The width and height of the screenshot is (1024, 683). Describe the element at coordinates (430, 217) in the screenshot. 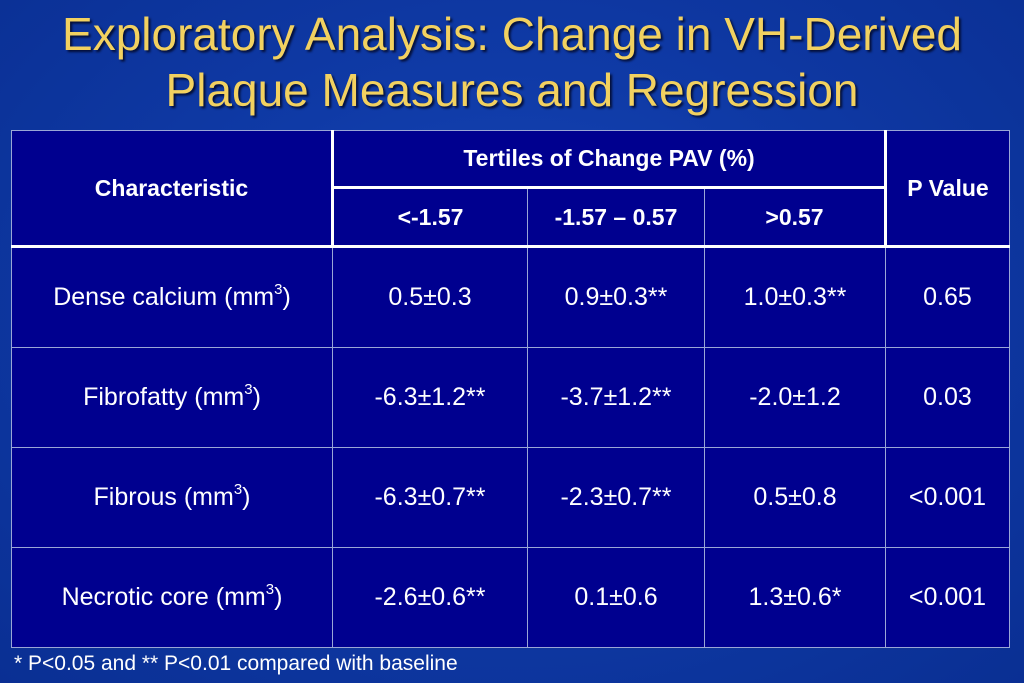

I see `header-tertile-low: <-1.57` at that location.